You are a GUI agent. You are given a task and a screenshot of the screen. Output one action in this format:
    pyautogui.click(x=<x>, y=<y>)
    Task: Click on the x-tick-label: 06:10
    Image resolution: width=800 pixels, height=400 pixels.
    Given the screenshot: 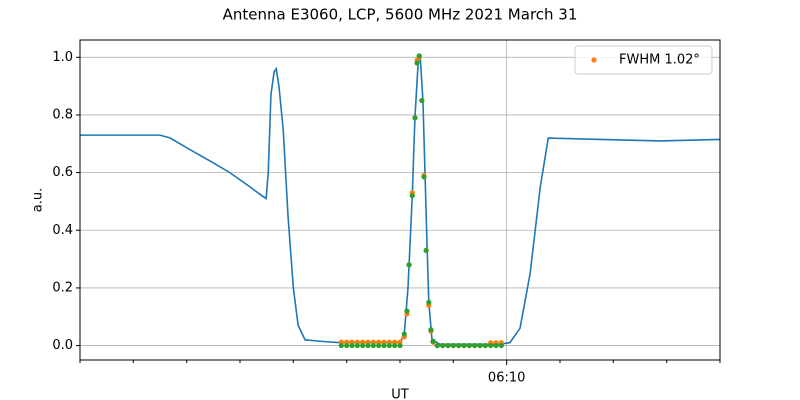 What is the action you would take?
    pyautogui.click(x=506, y=378)
    